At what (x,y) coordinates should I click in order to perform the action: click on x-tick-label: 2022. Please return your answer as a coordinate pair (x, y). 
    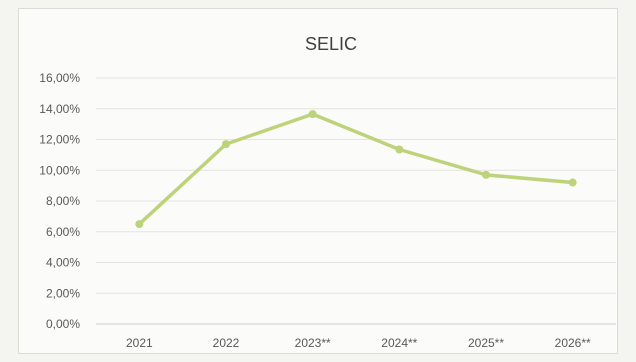
    Looking at the image, I should click on (226, 343).